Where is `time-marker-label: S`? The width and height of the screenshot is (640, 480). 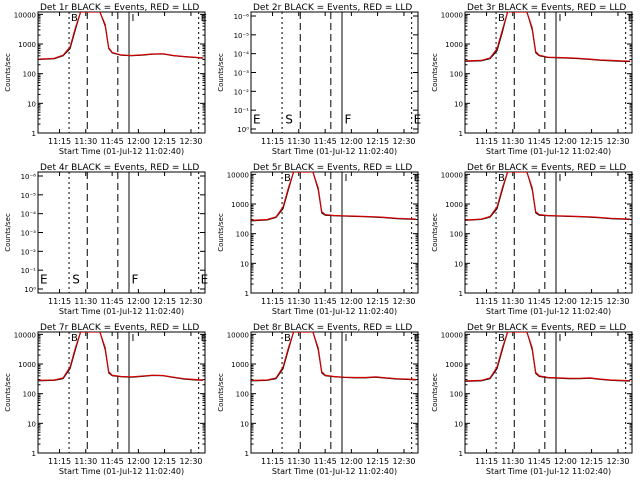 time-marker-label: S is located at coordinates (289, 119).